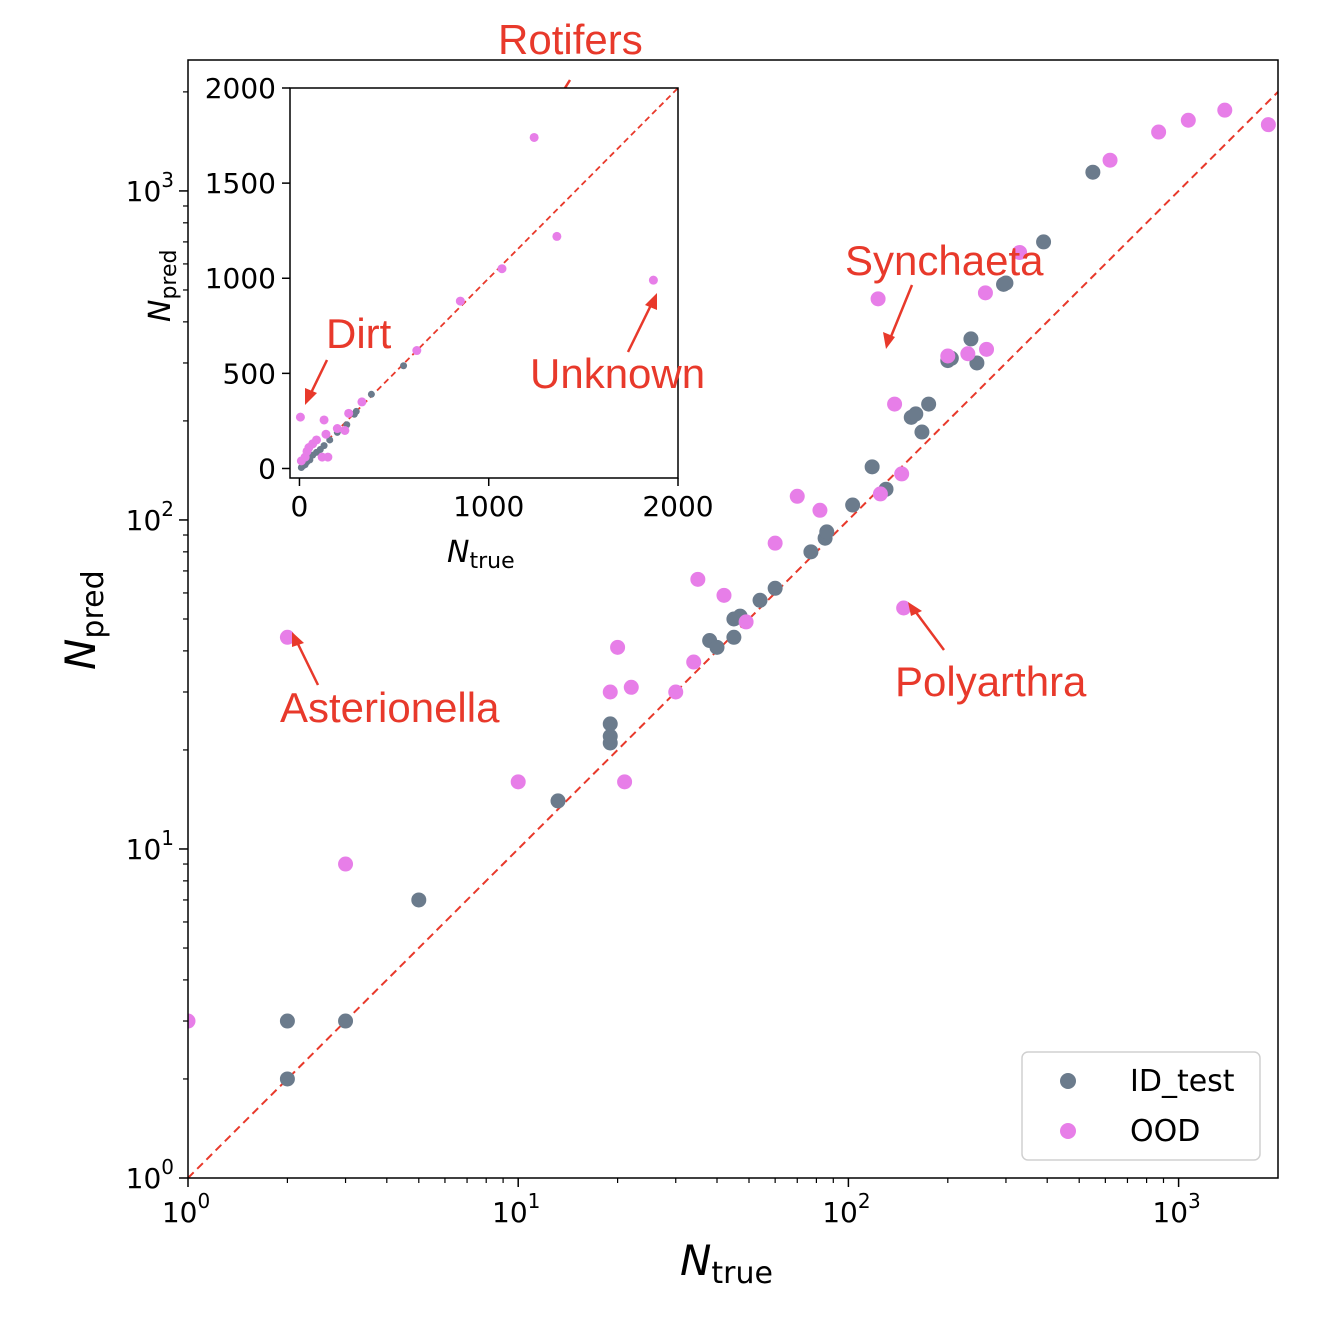  Describe the element at coordinates (240, 278) in the screenshot. I see `inset-y-tick-label: 1000` at that location.